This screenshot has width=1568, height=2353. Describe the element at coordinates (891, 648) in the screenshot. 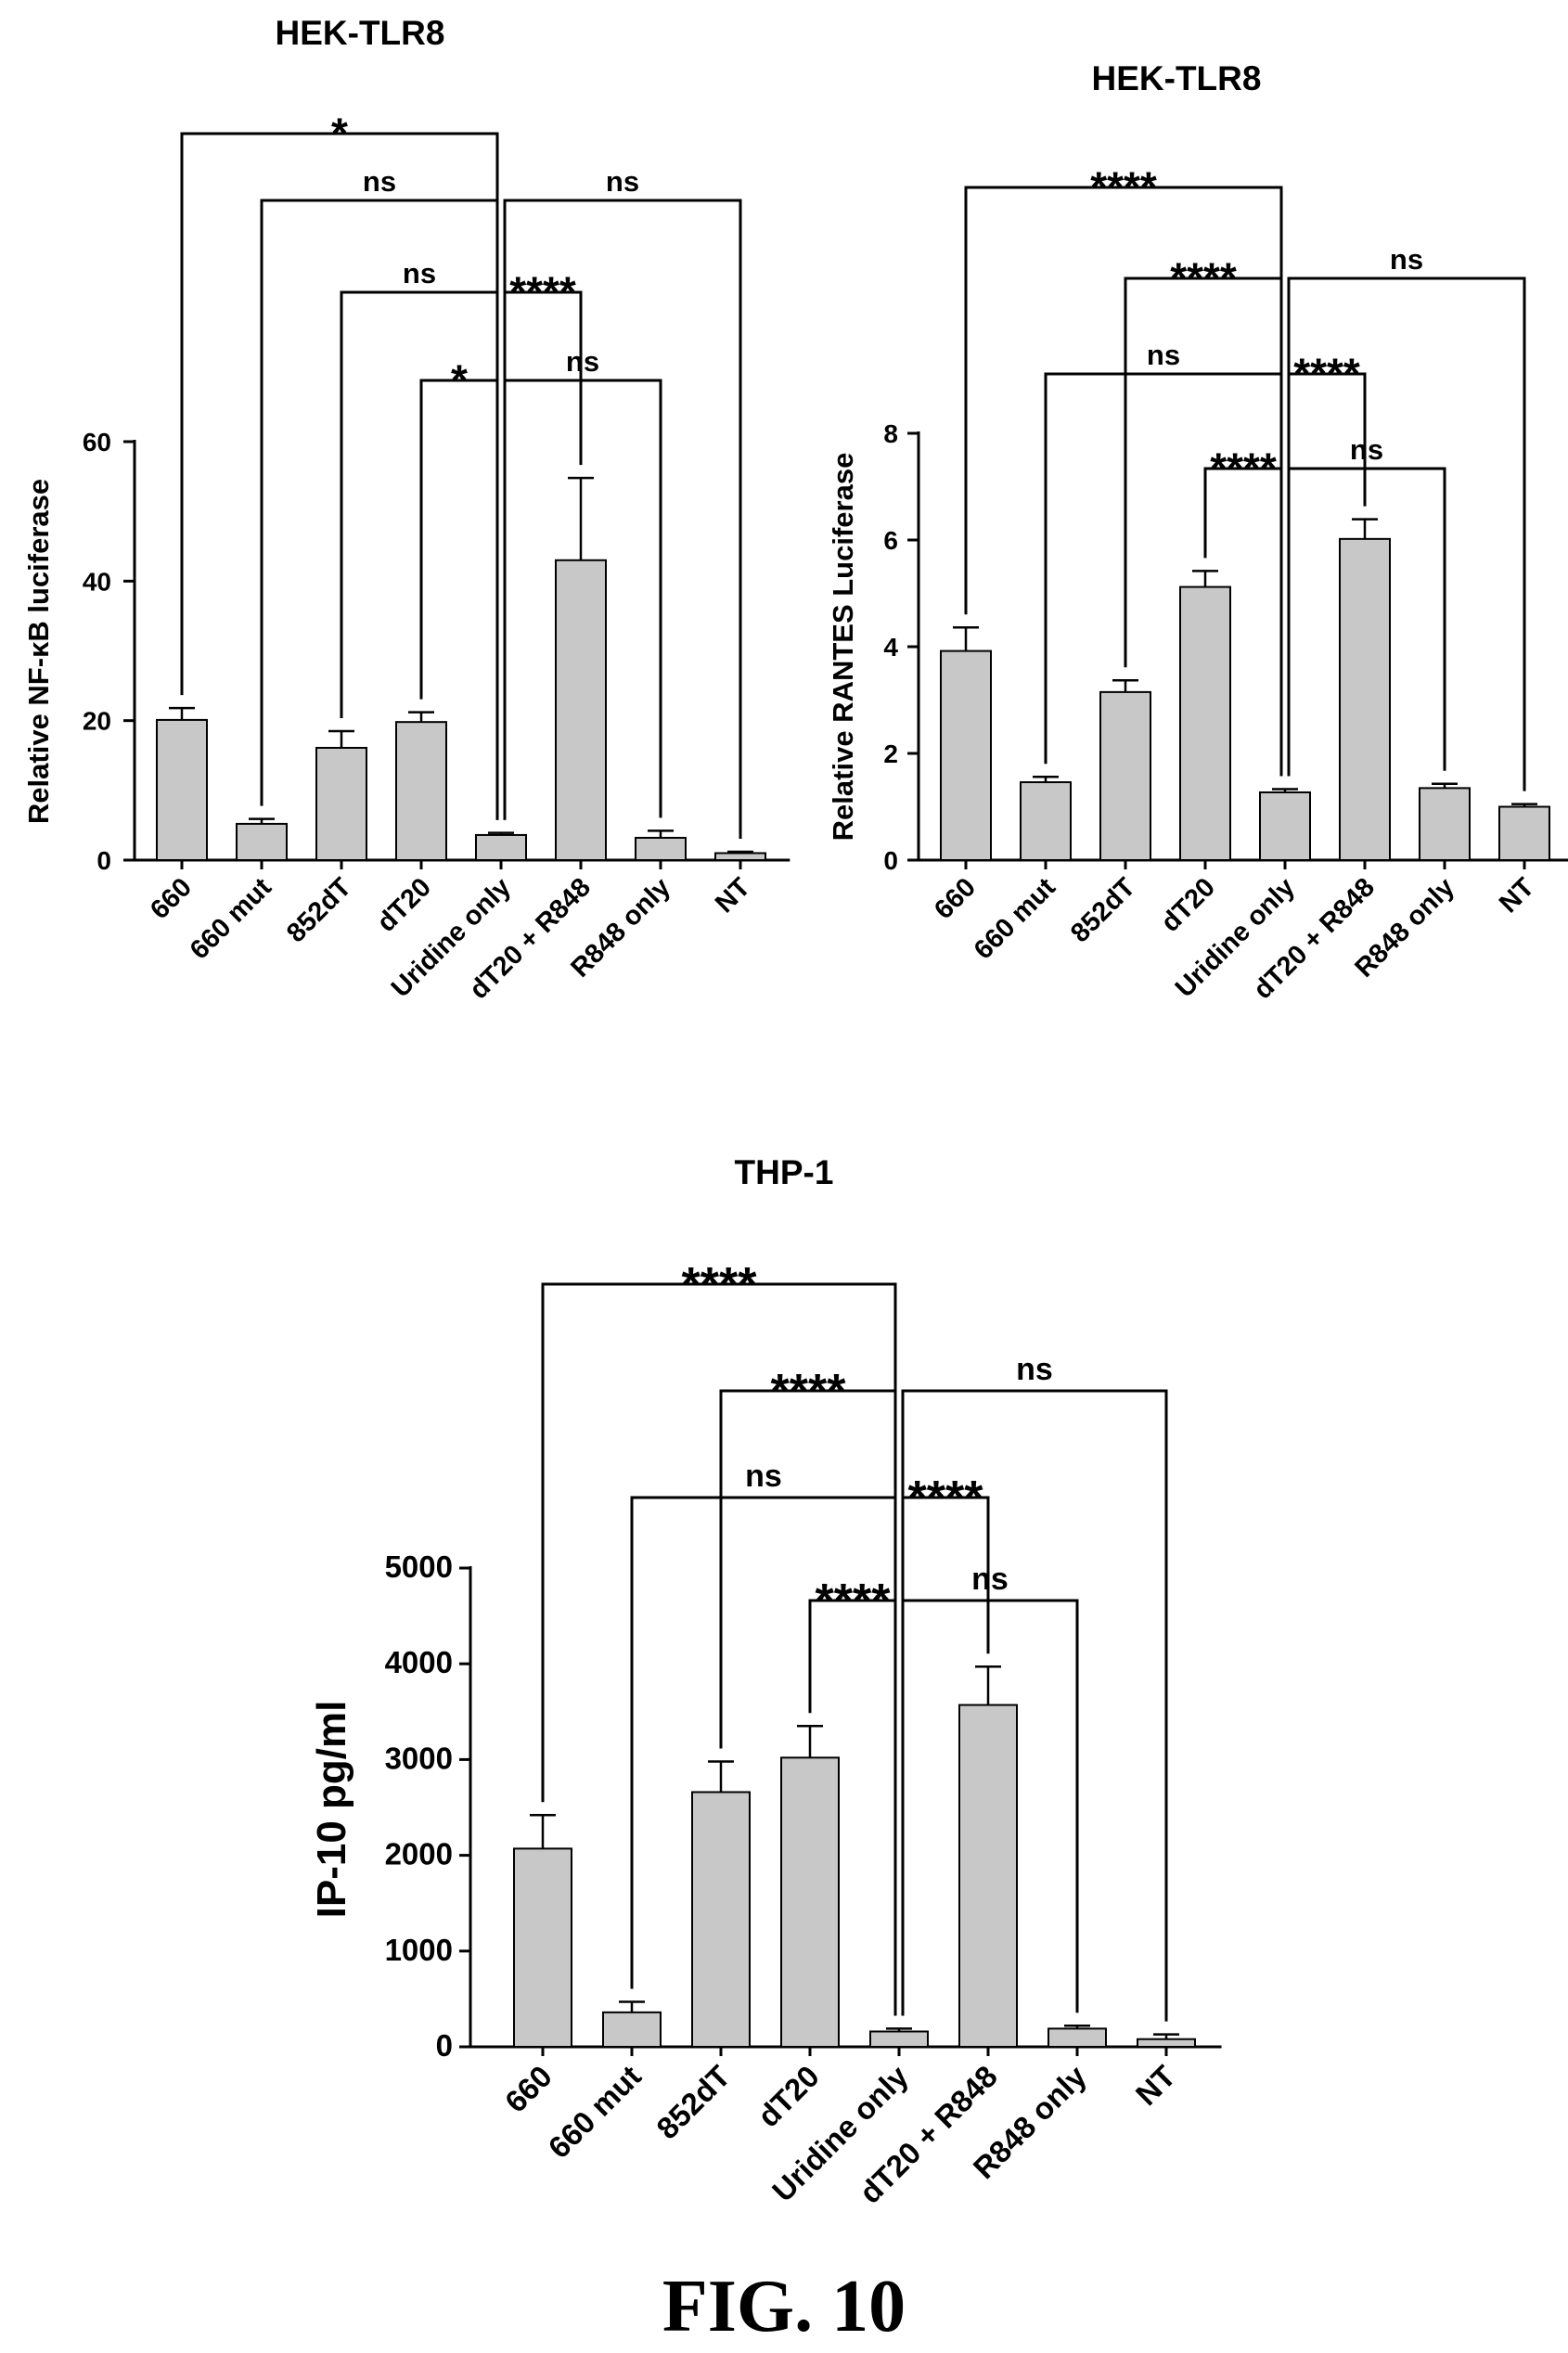

I see `y-tick-label: 4` at that location.